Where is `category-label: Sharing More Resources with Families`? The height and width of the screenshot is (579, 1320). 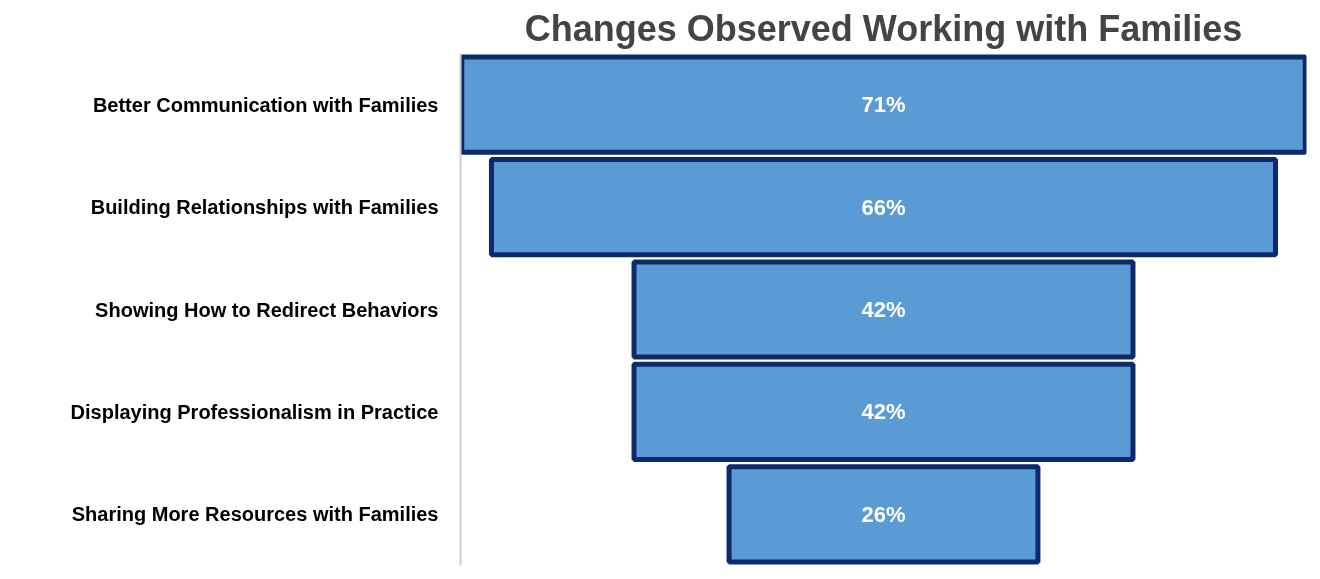
category-label: Sharing More Resources with Families is located at coordinates (255, 514).